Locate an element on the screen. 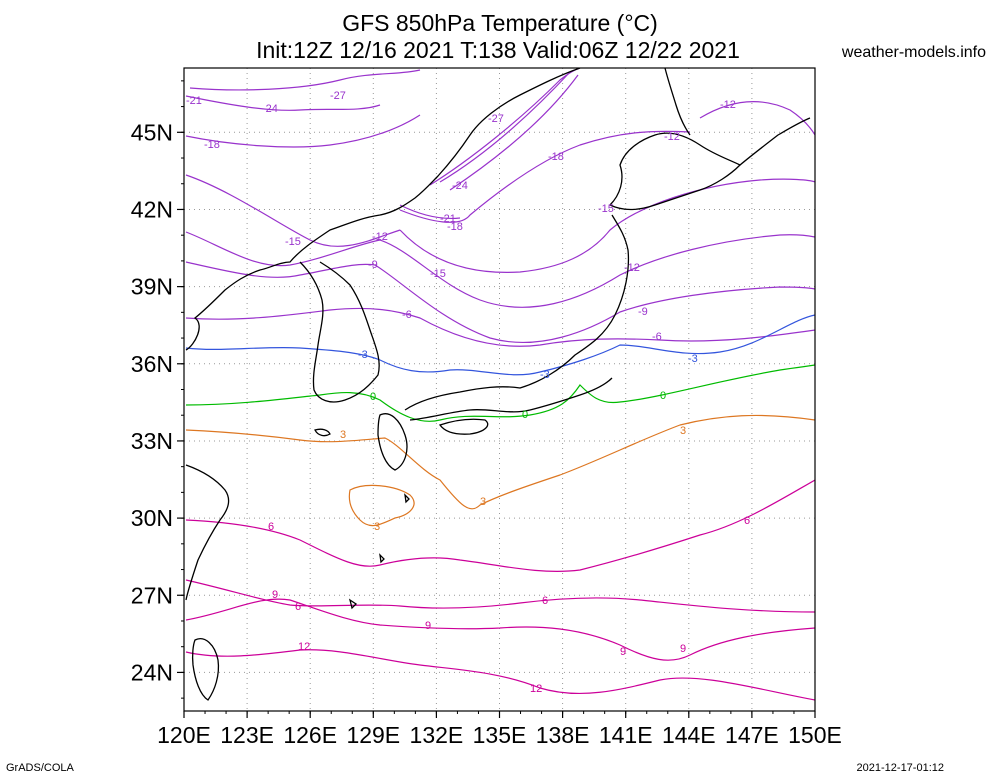 The image size is (1000, 779). lat-tick-label: 33N is located at coordinates (152, 441).